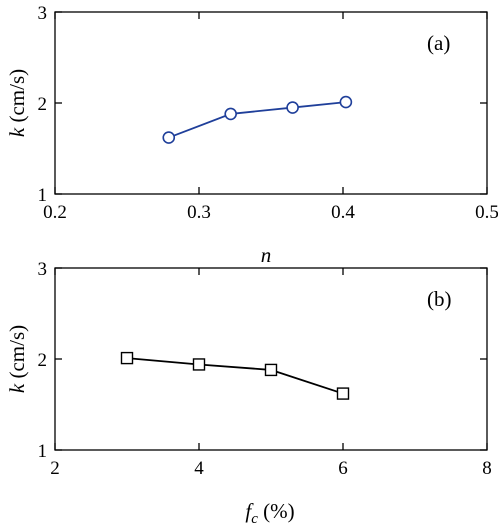 The image size is (498, 530). Describe the element at coordinates (439, 299) in the screenshot. I see `panel-b-label: (b)` at that location.